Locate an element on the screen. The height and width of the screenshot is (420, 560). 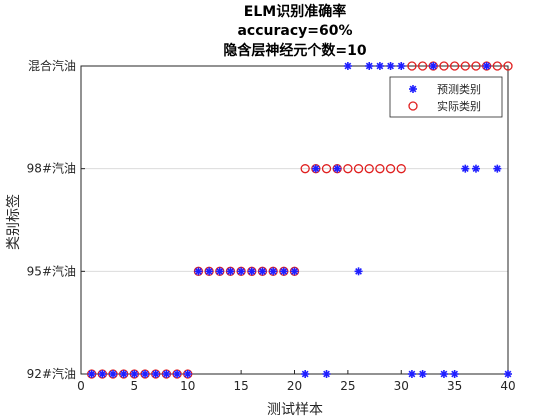
x-tick-label: 30 is located at coordinates (401, 386).